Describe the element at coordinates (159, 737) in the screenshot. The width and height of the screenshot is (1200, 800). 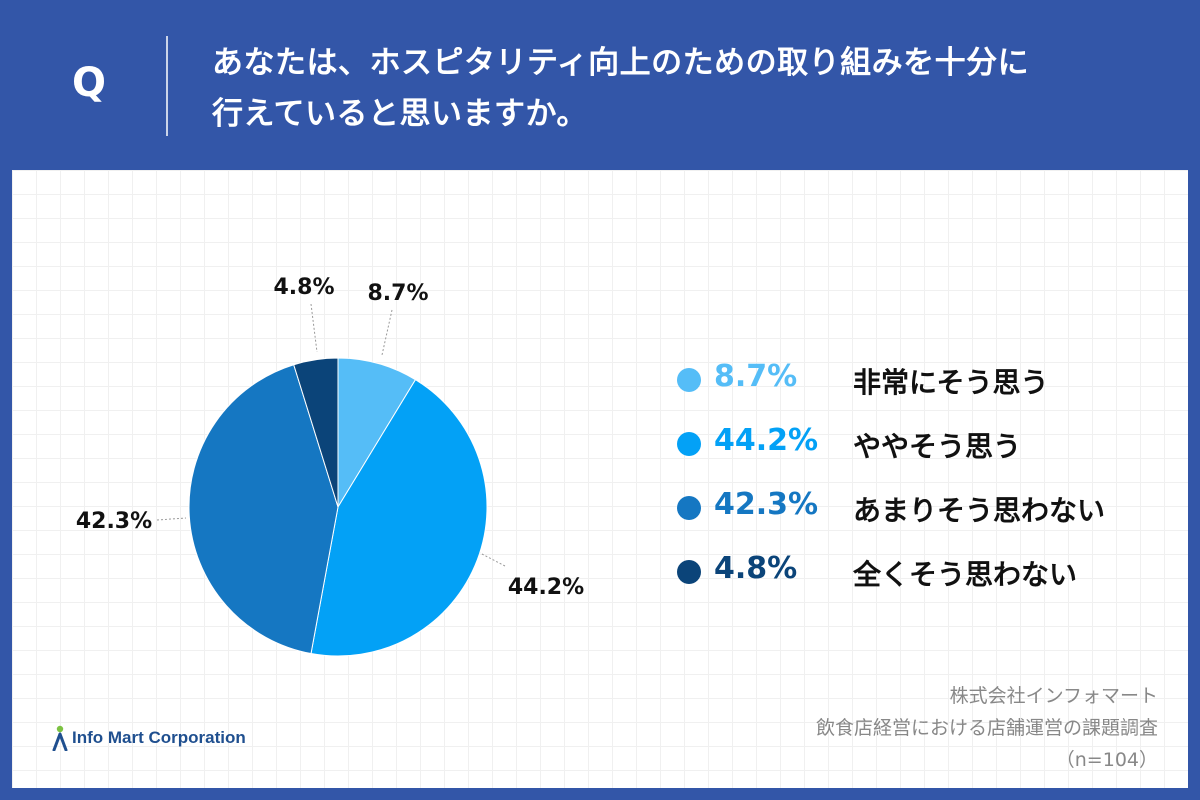
I see `logo-text: Info Mart Corporation` at that location.